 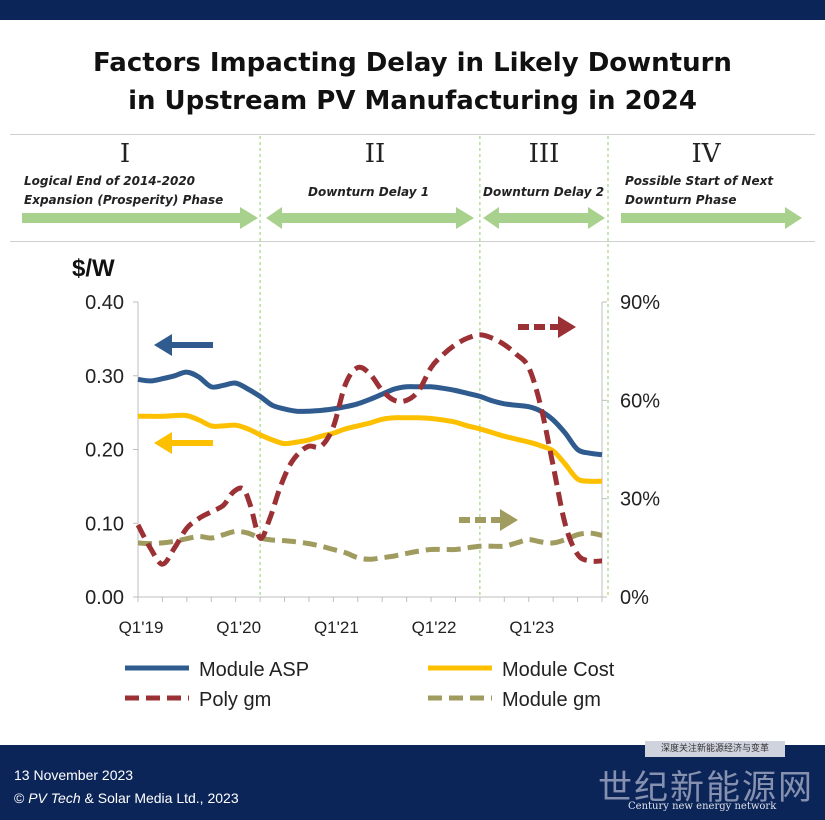 I want to click on phase-4-label-line-1: Possible Start of Next, so click(x=699, y=181).